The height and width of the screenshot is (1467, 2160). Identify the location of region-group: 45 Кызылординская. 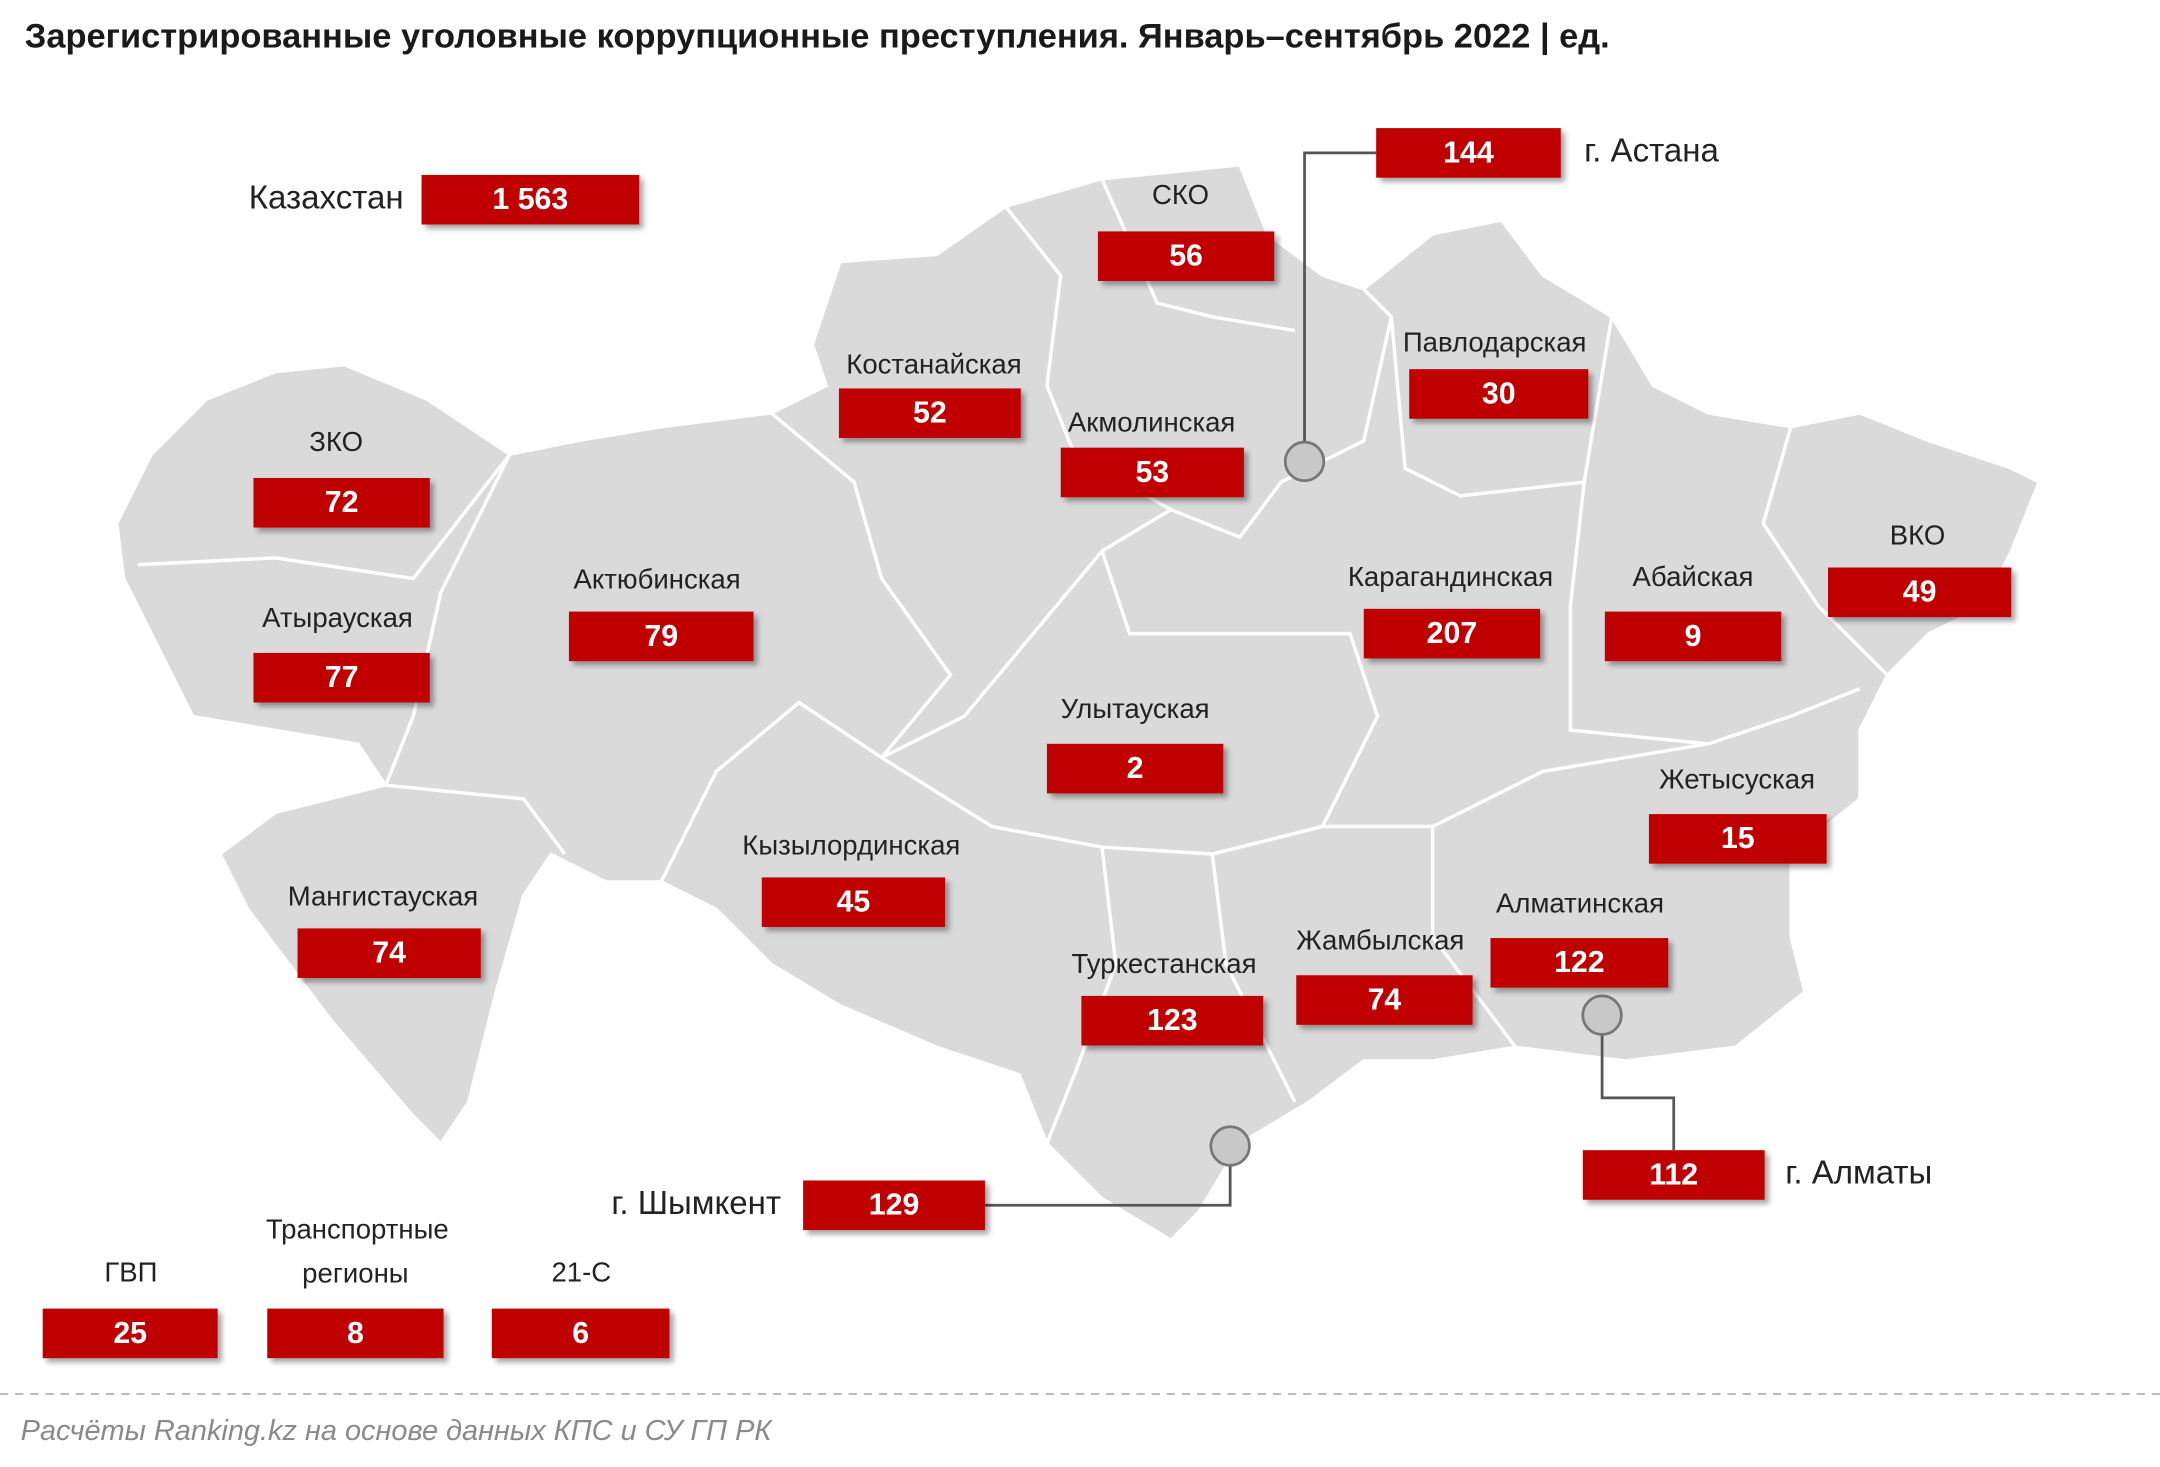
(851, 878).